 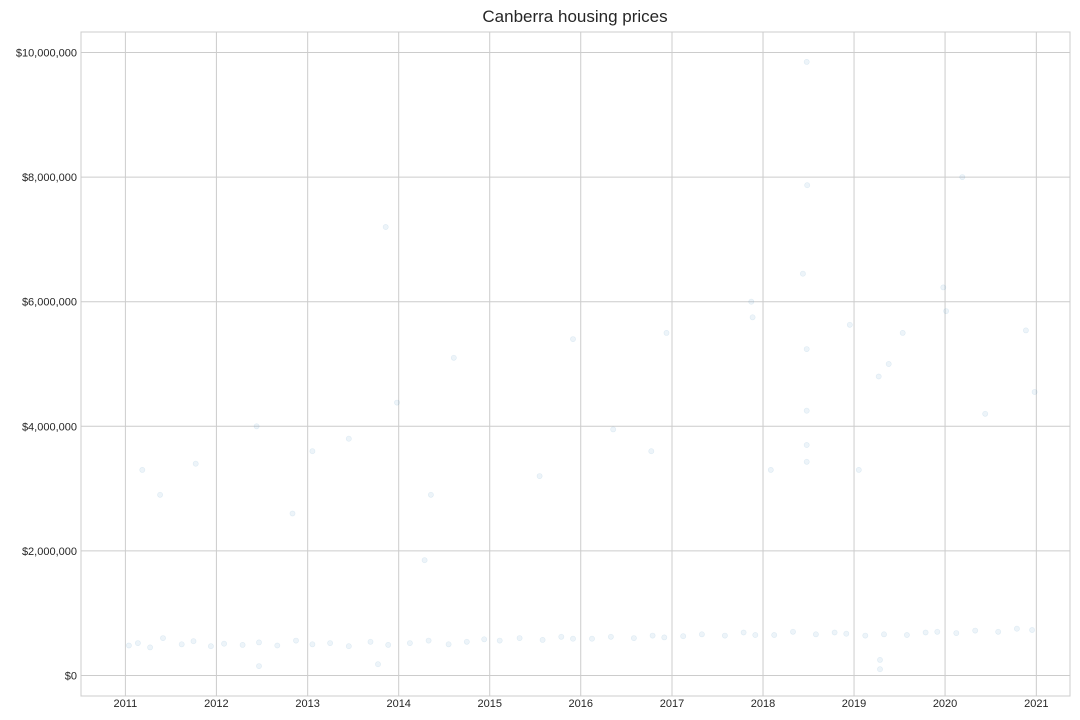 I want to click on y-tick-label: $10,000,000, so click(x=46, y=54).